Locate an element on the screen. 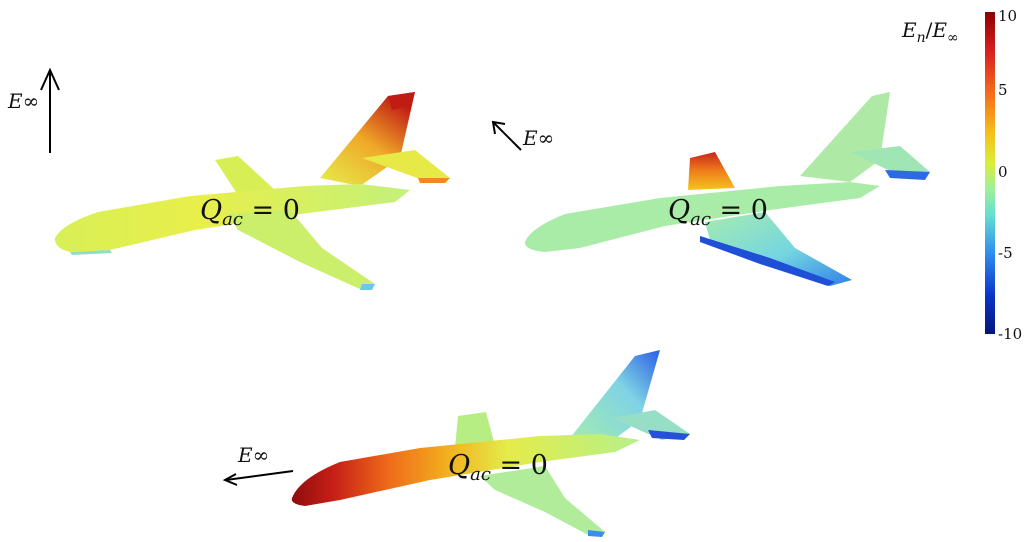 The height and width of the screenshot is (542, 1025). colorbar-tick: 0 is located at coordinates (1003, 172).